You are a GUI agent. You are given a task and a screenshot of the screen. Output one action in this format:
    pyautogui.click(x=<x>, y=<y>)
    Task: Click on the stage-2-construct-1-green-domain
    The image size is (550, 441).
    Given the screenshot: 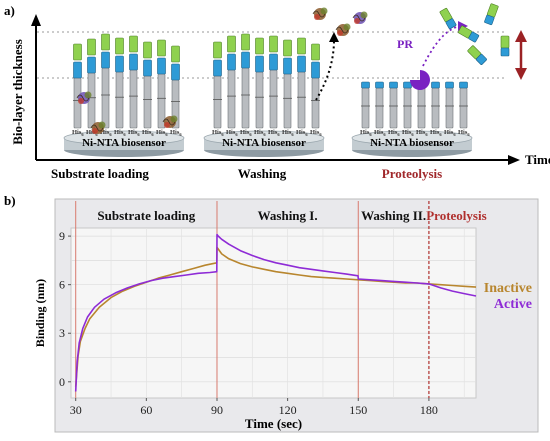 What is the action you would take?
    pyautogui.click(x=217, y=50)
    